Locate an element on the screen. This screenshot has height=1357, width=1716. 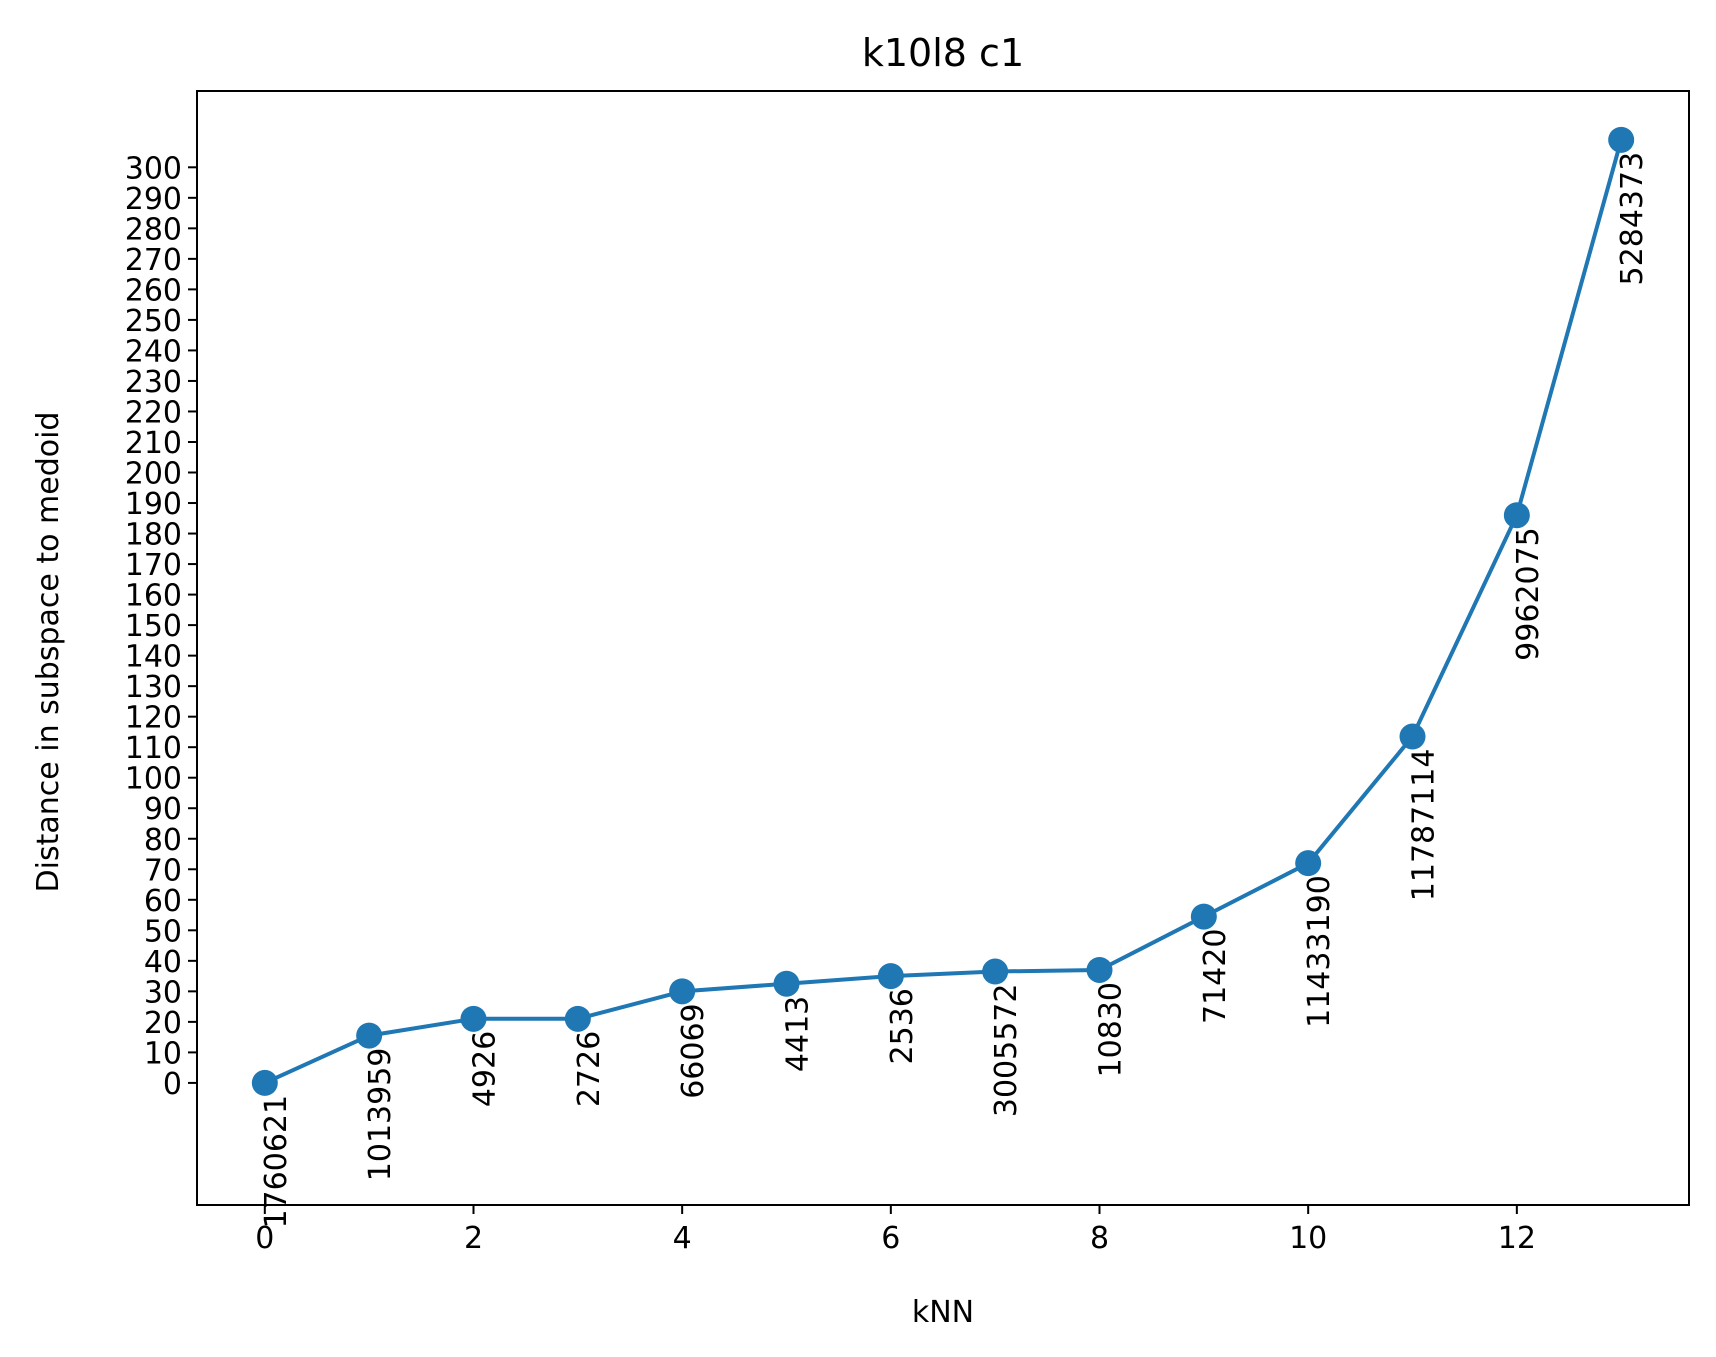
y-tick-label-60: 60 is located at coordinates (163, 901).